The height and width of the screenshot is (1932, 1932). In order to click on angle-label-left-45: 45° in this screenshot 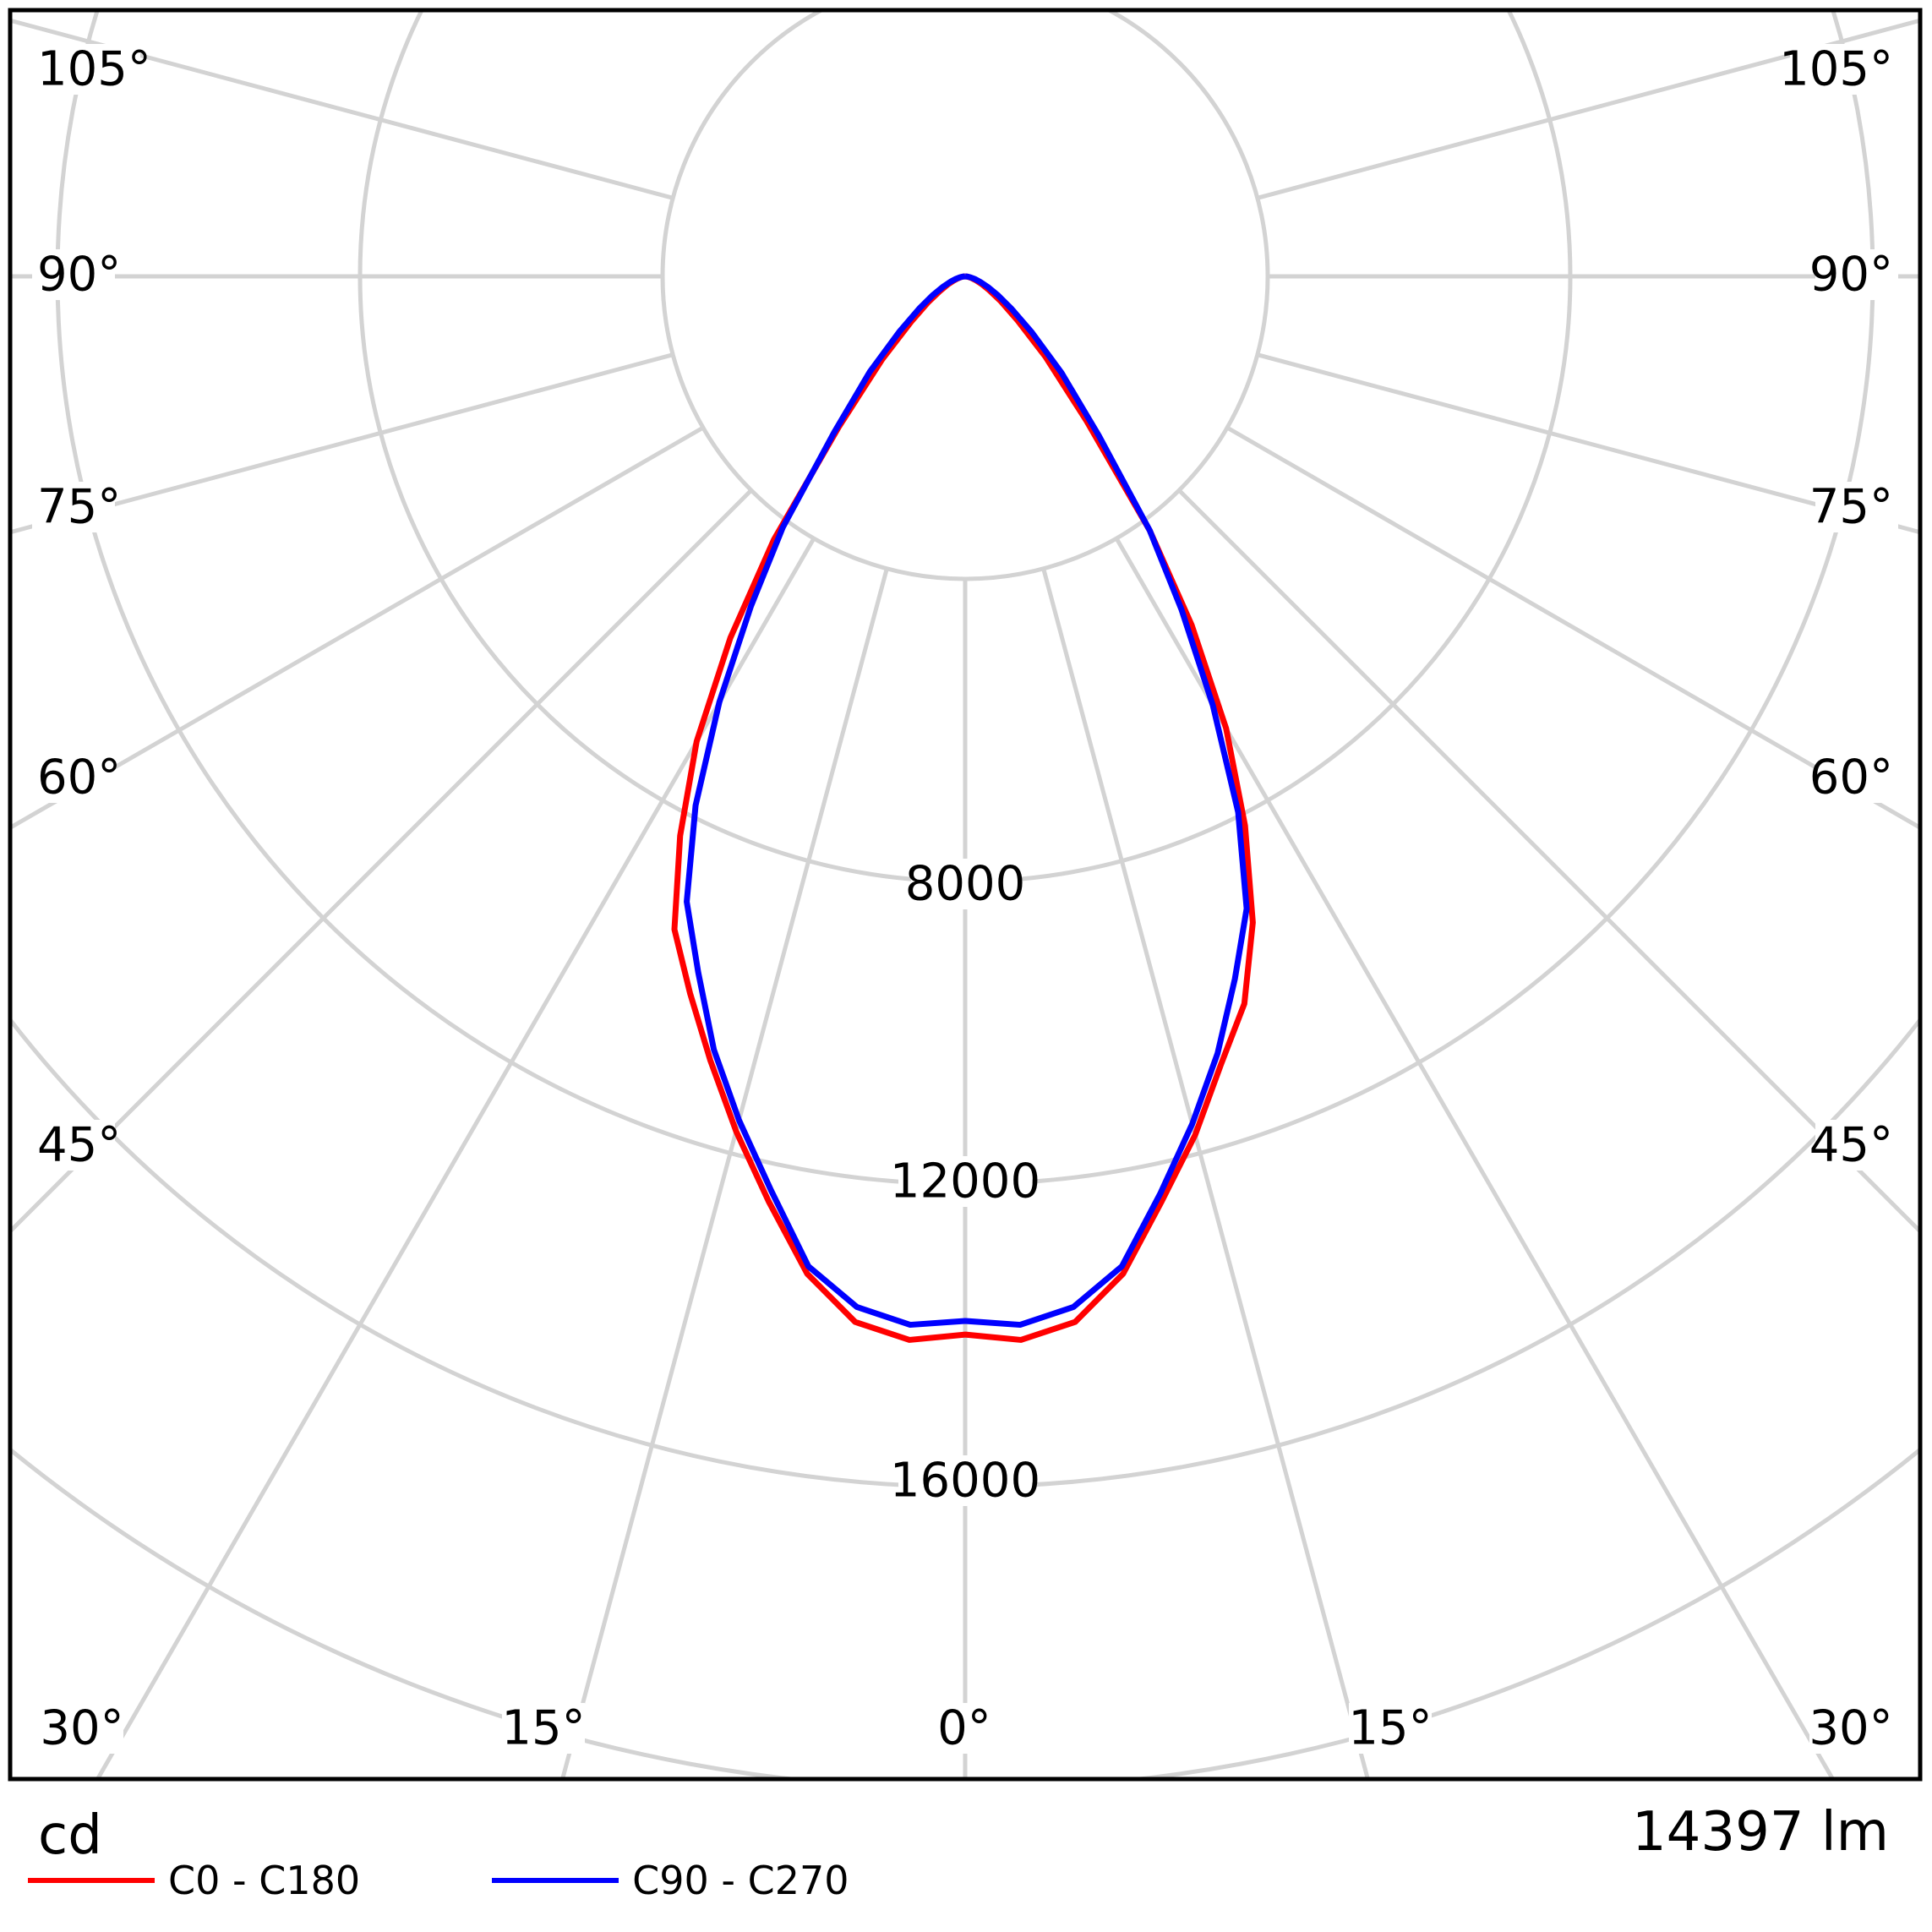, I will do `click(79, 1145)`.